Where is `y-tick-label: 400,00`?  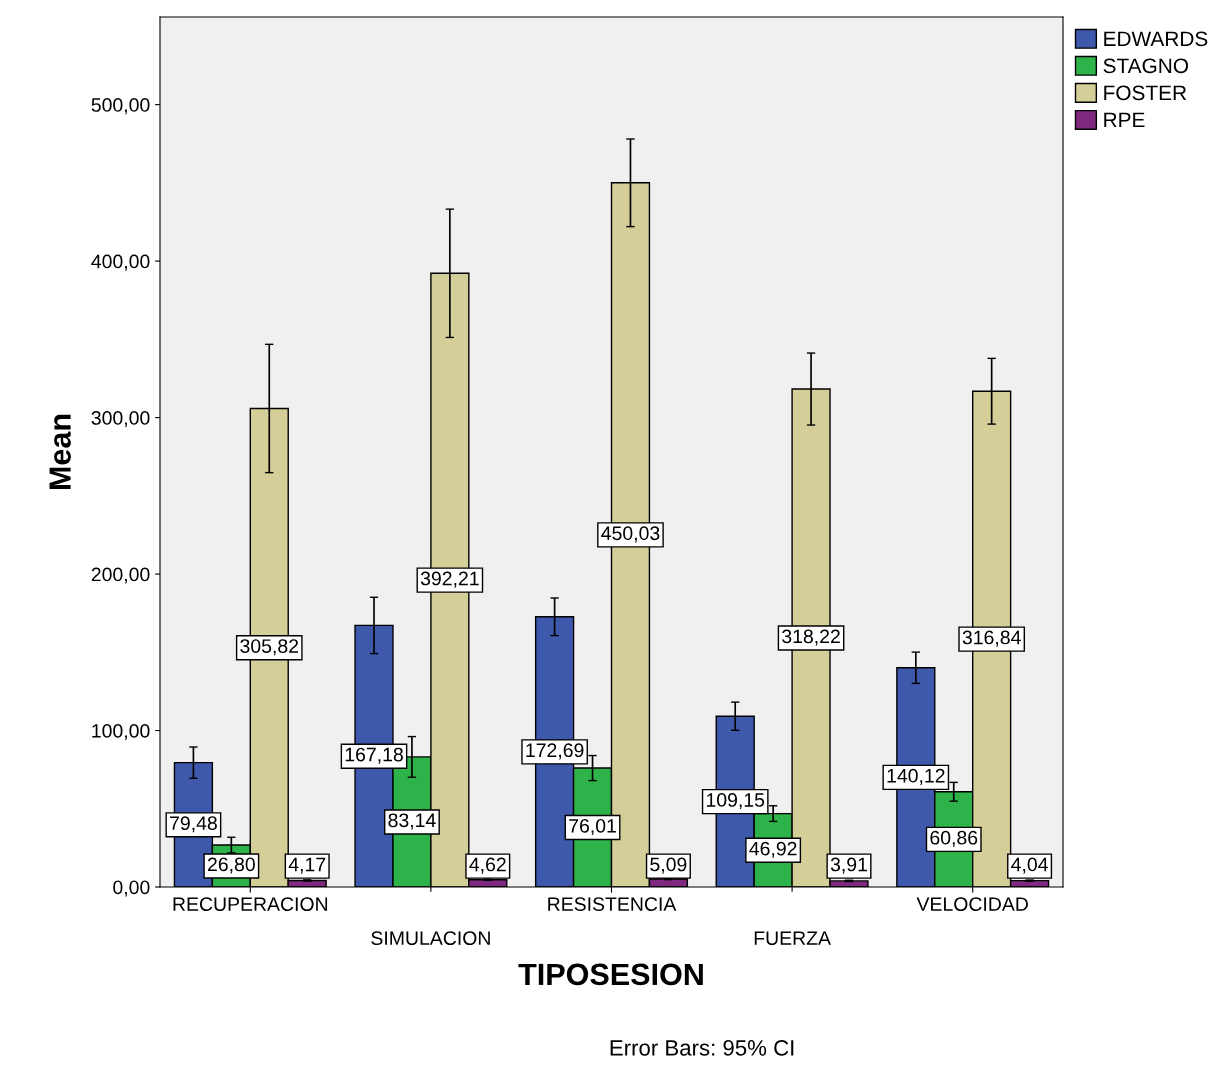 y-tick-label: 400,00 is located at coordinates (120, 262).